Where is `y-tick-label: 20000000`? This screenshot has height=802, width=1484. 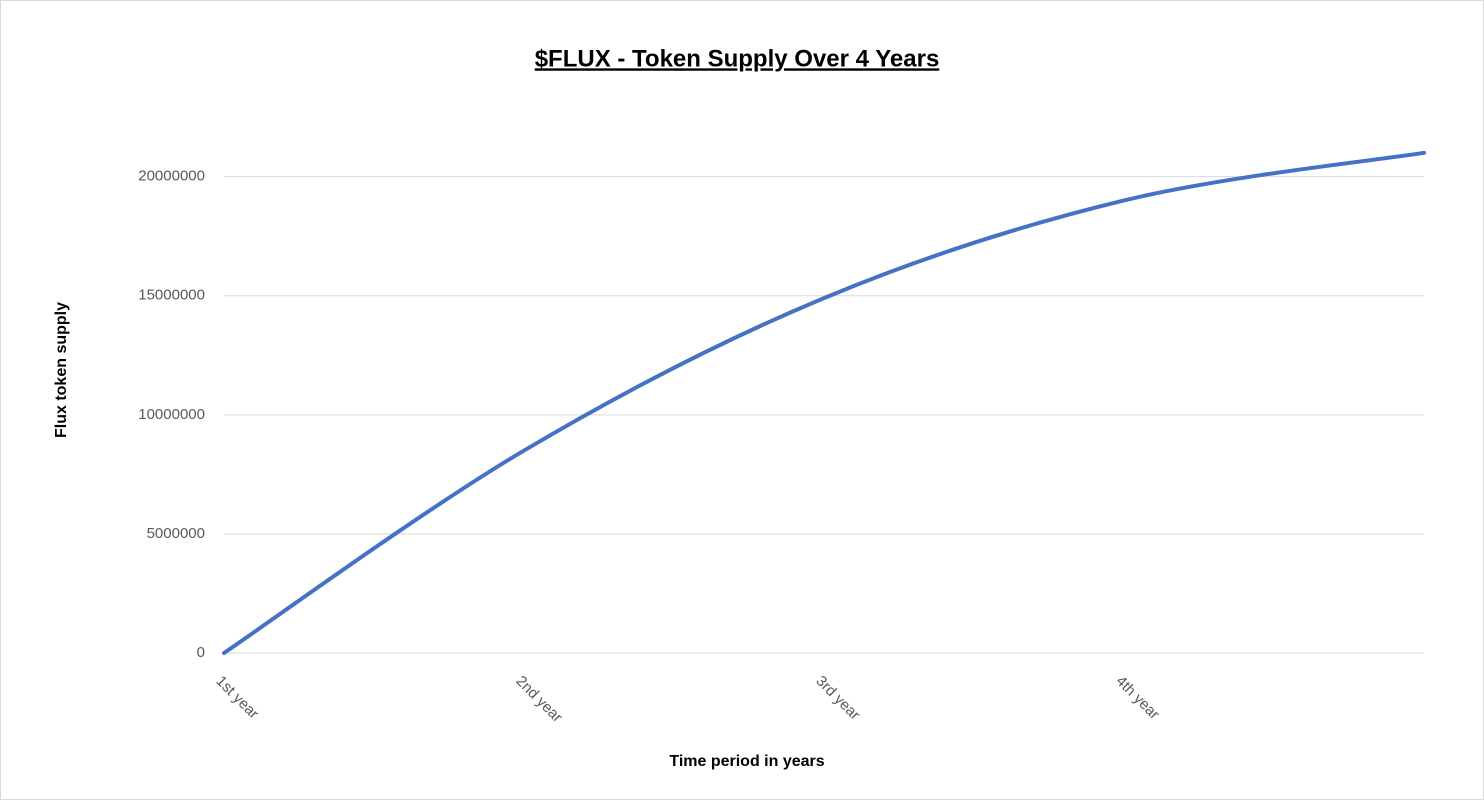 y-tick-label: 20000000 is located at coordinates (171, 176).